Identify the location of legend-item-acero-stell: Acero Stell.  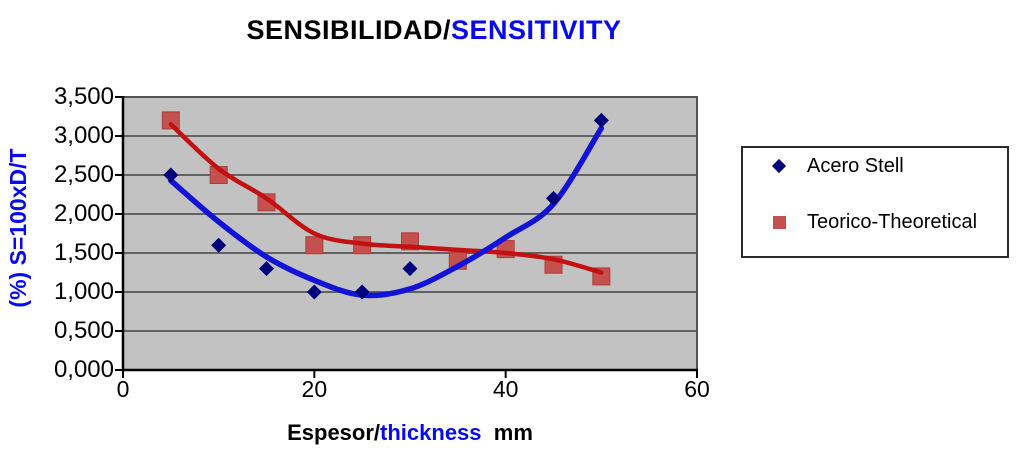
(833, 166).